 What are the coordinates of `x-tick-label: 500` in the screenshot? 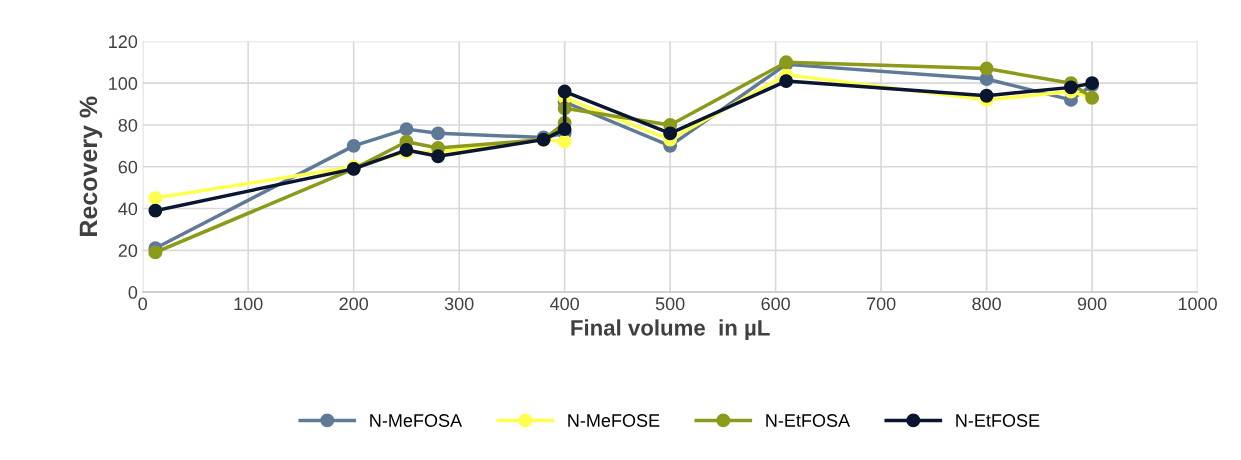 It's located at (670, 304).